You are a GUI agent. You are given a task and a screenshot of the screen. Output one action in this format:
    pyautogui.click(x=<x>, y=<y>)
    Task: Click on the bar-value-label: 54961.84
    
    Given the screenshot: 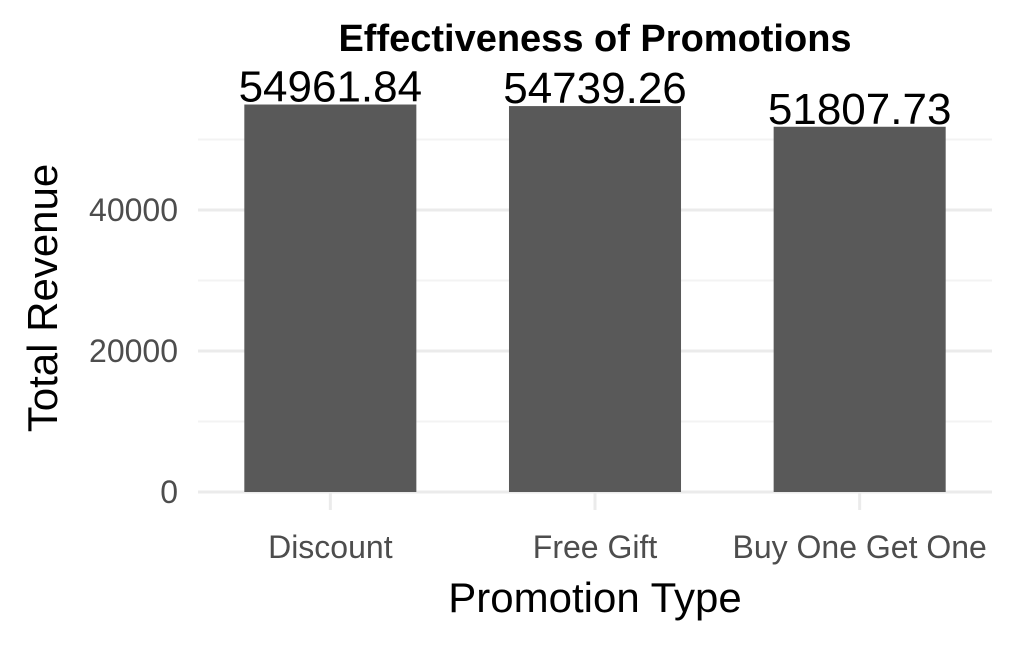 What is the action you would take?
    pyautogui.click(x=331, y=87)
    